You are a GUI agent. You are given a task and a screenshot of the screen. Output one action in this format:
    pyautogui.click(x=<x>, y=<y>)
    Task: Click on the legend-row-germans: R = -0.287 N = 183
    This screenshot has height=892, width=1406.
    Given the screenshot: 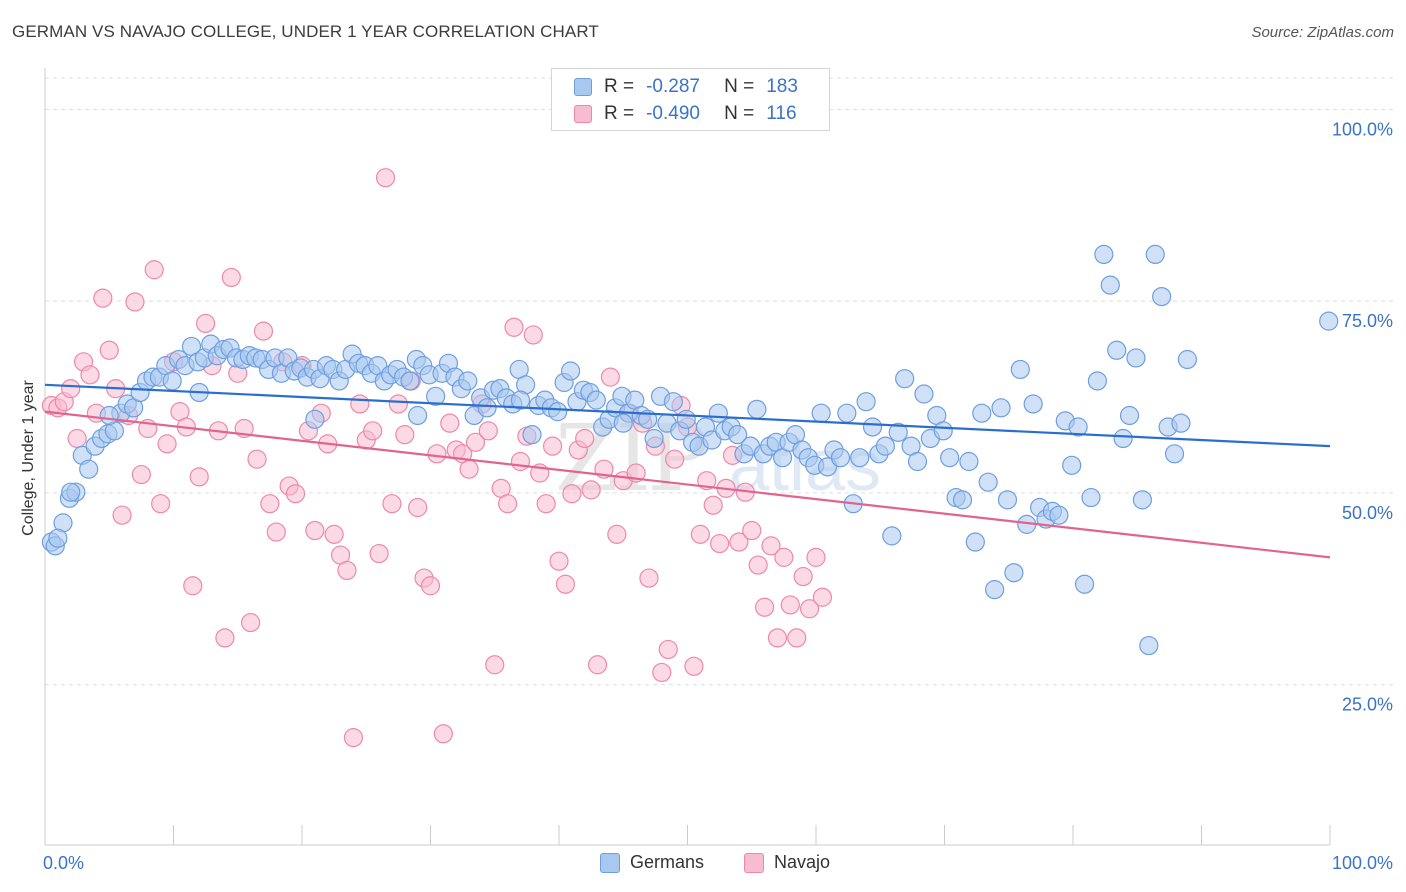 What is the action you would take?
    pyautogui.click(x=686, y=87)
    